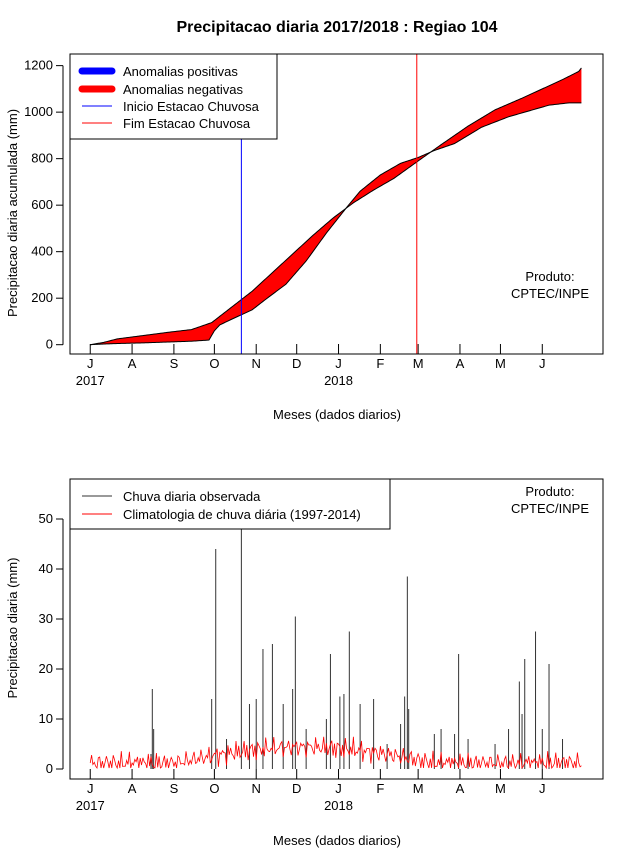  I want to click on y-tick-label: 200, so click(42, 297).